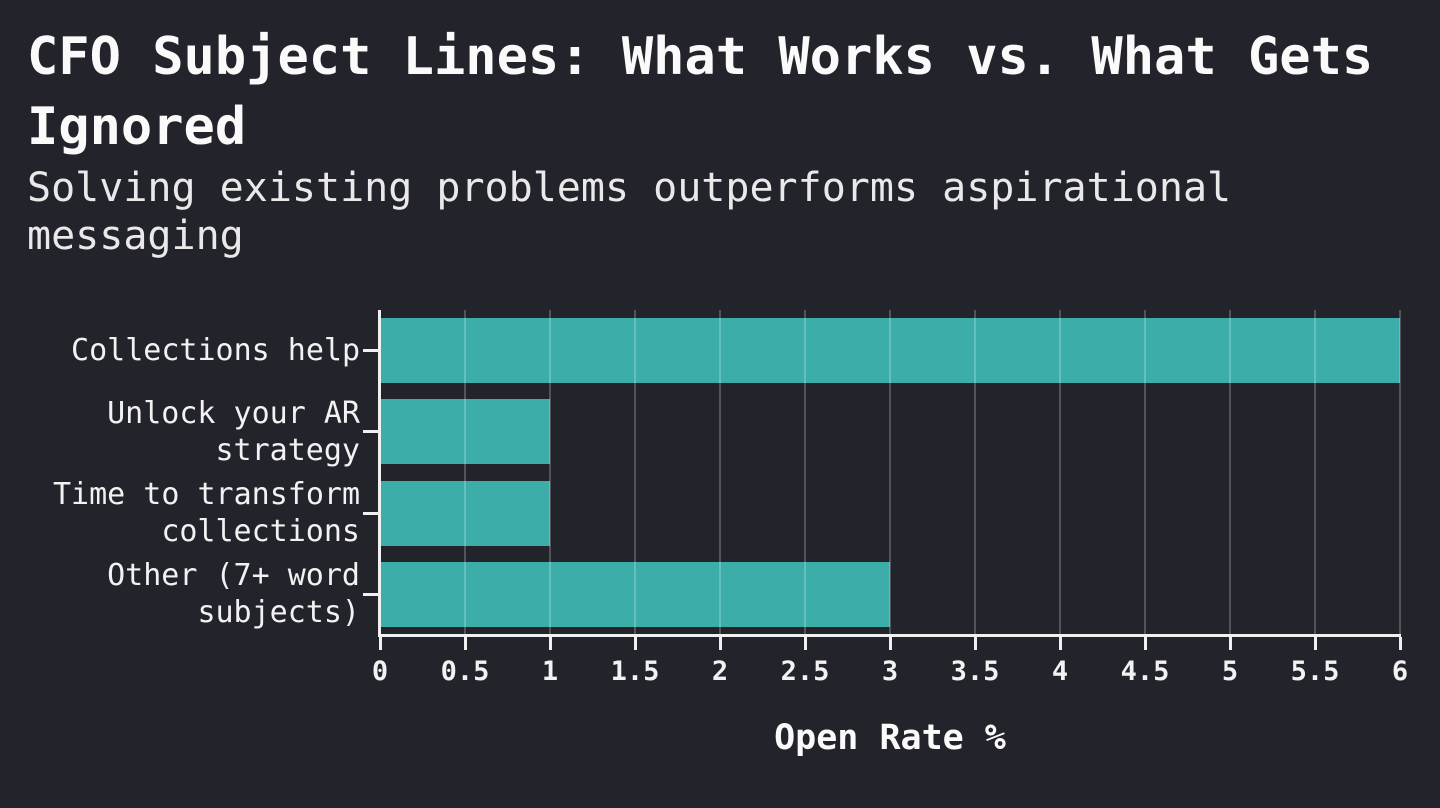 The height and width of the screenshot is (808, 1440). I want to click on y-axis-spine, so click(379, 473).